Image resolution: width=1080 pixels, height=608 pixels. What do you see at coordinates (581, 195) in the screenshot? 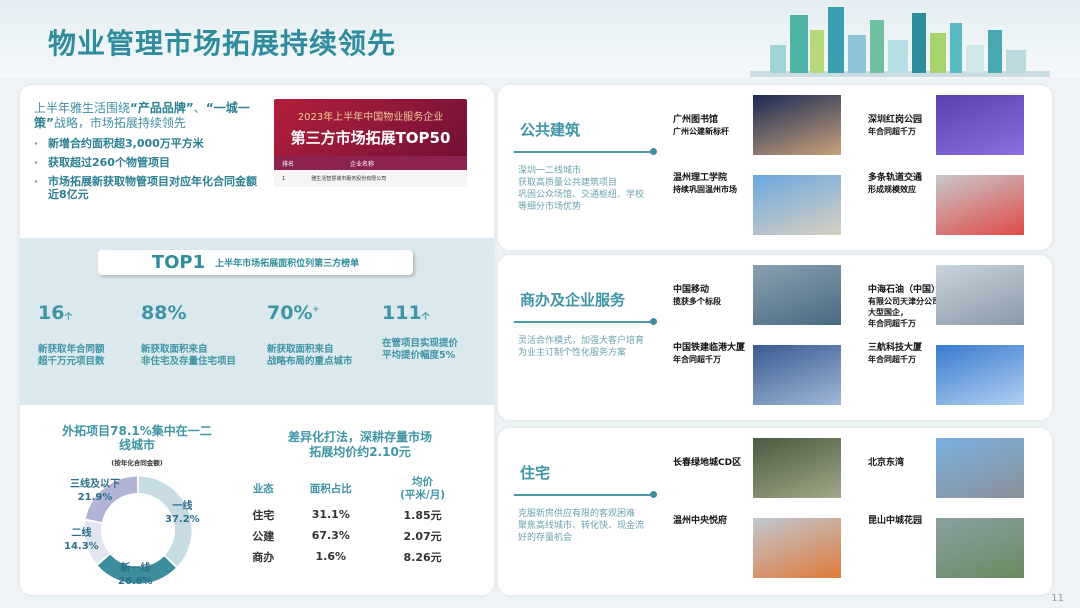
I see `section-desc-line: 巩固公众场馆、交通枢纽、学校` at bounding box center [581, 195].